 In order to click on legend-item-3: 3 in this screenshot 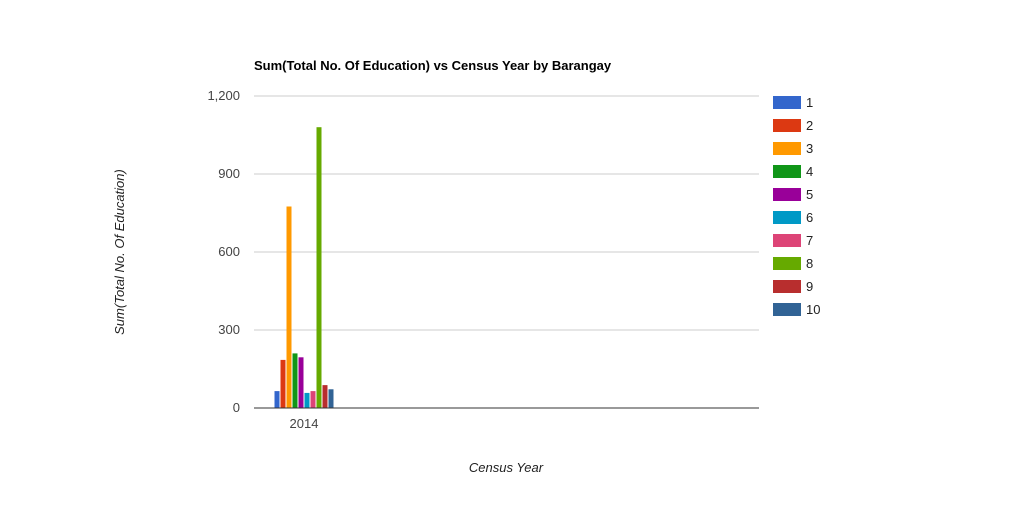, I will do `click(793, 148)`.